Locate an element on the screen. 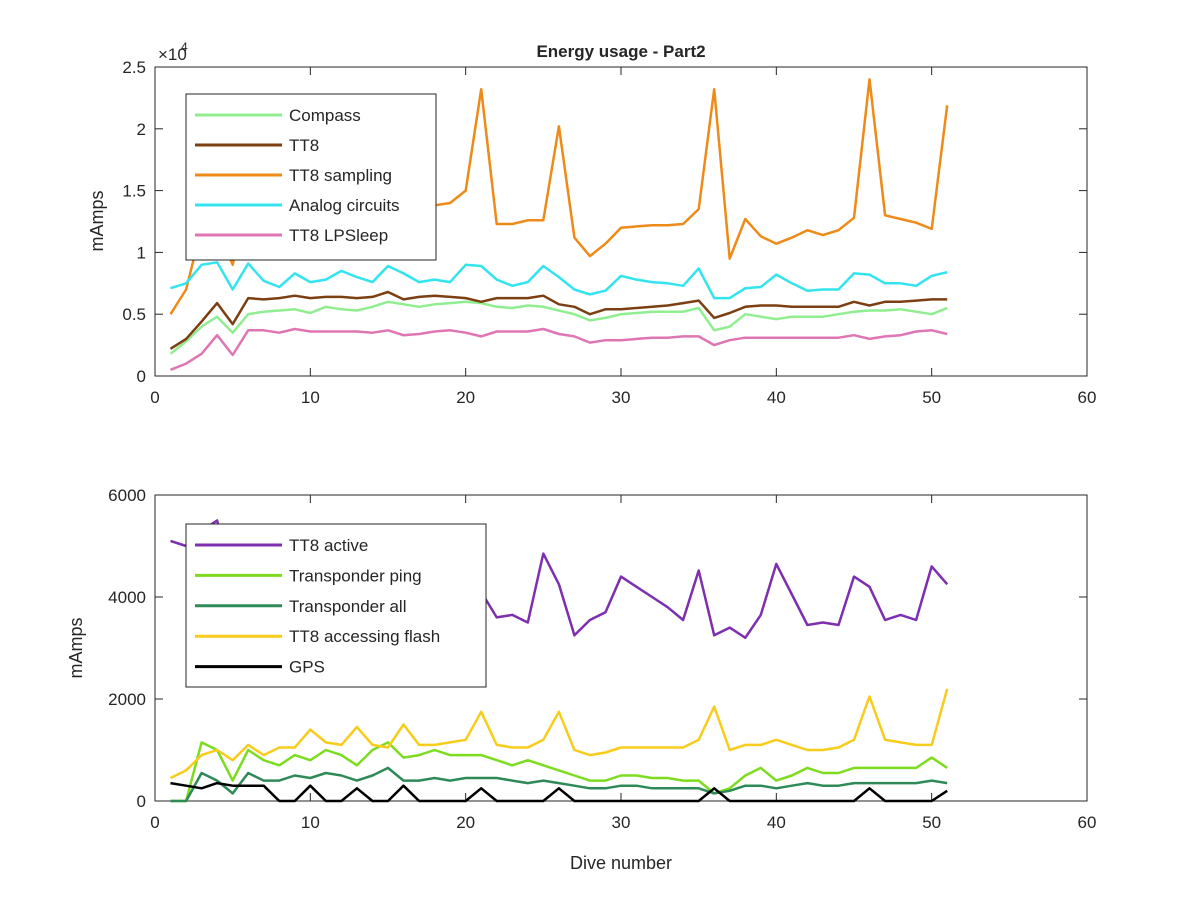 The width and height of the screenshot is (1200, 900). bottom-y-tick-label: 2000 is located at coordinates (127, 699).